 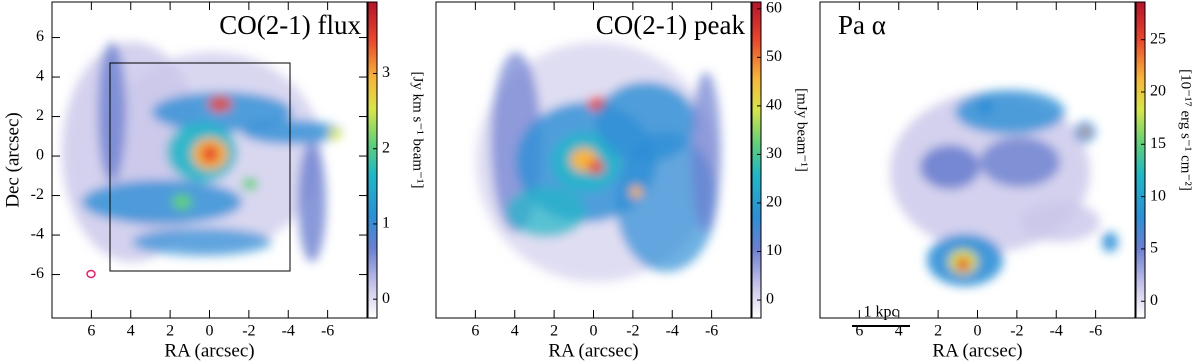 What do you see at coordinates (40, 76) in the screenshot?
I see `y-tick-label: 4` at bounding box center [40, 76].